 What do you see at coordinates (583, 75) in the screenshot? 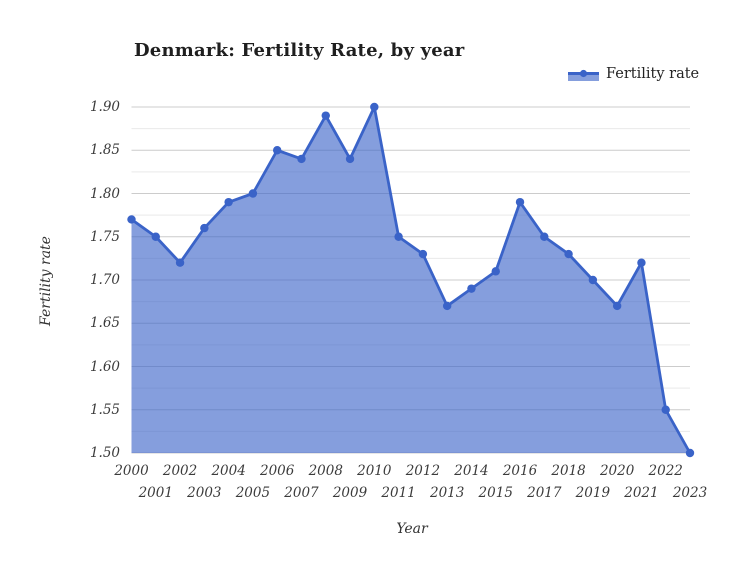
I see `legend-swatch-icon` at bounding box center [583, 75].